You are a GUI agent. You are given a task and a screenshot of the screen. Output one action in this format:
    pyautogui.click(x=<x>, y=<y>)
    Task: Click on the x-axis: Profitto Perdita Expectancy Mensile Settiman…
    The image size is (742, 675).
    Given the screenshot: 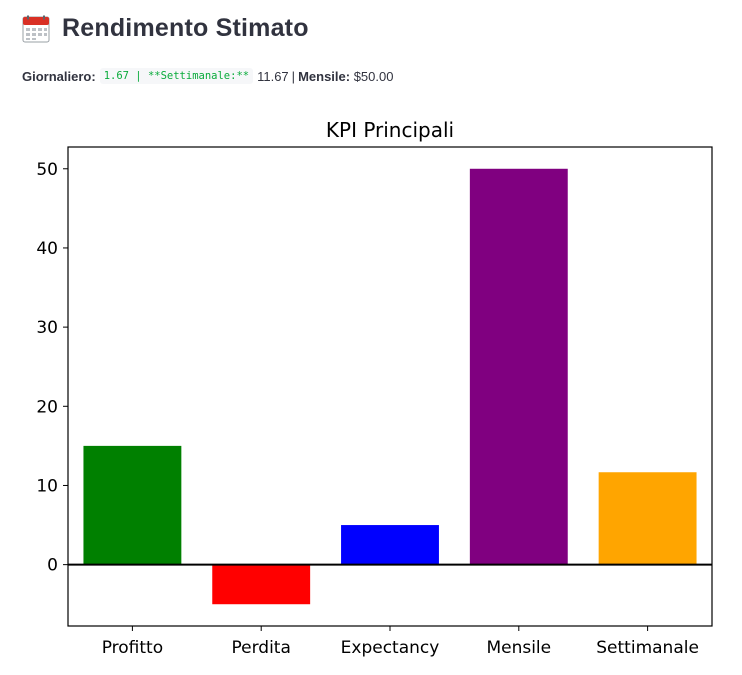 What is the action you would take?
    pyautogui.click(x=400, y=642)
    